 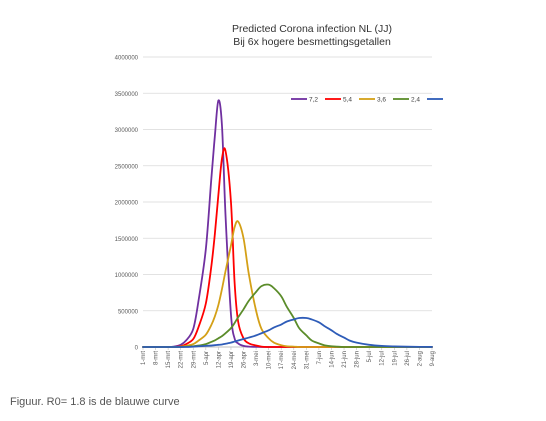 What do you see at coordinates (415, 100) in the screenshot?
I see `legend-label: 2,4` at bounding box center [415, 100].